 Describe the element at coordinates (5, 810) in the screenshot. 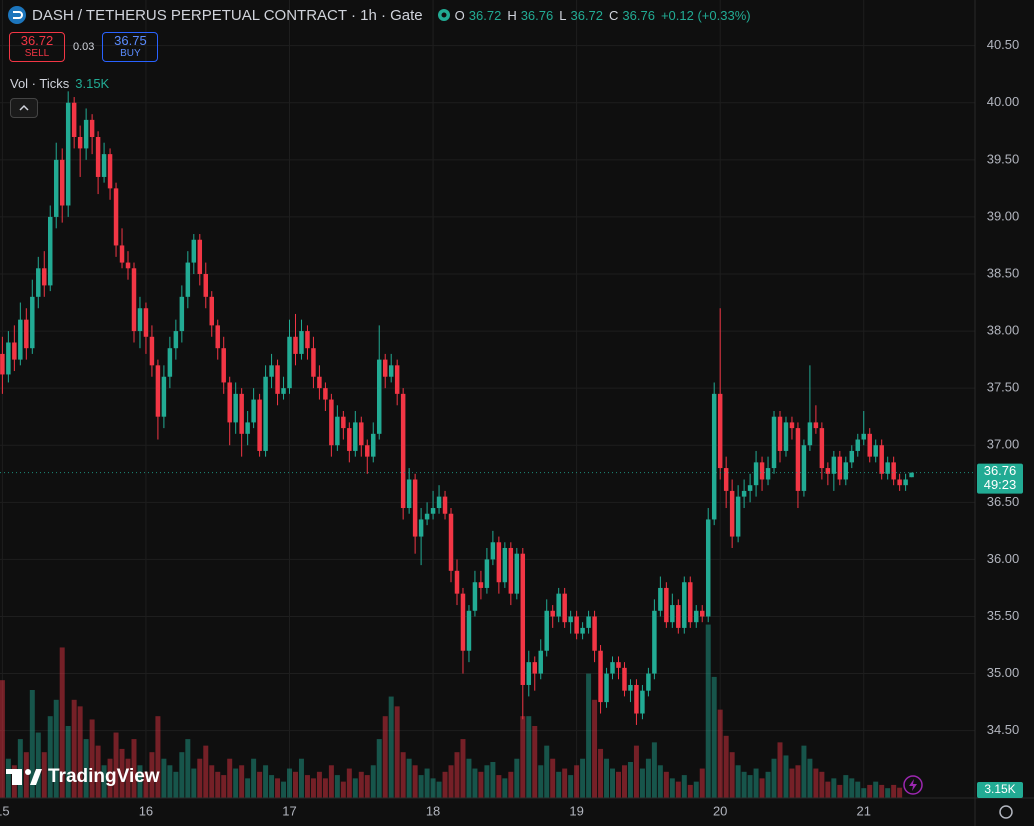

I see `x-tick-label: 15` at that location.